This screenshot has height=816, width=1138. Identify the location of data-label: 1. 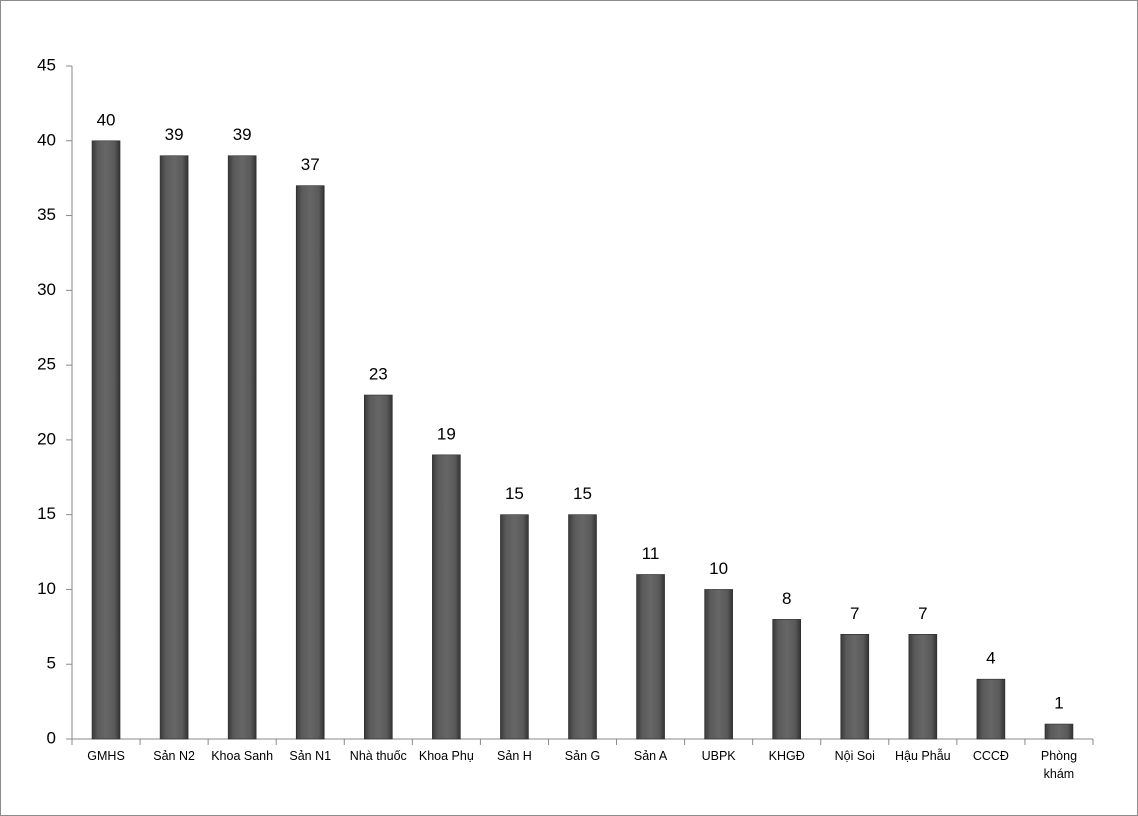
(1058, 703).